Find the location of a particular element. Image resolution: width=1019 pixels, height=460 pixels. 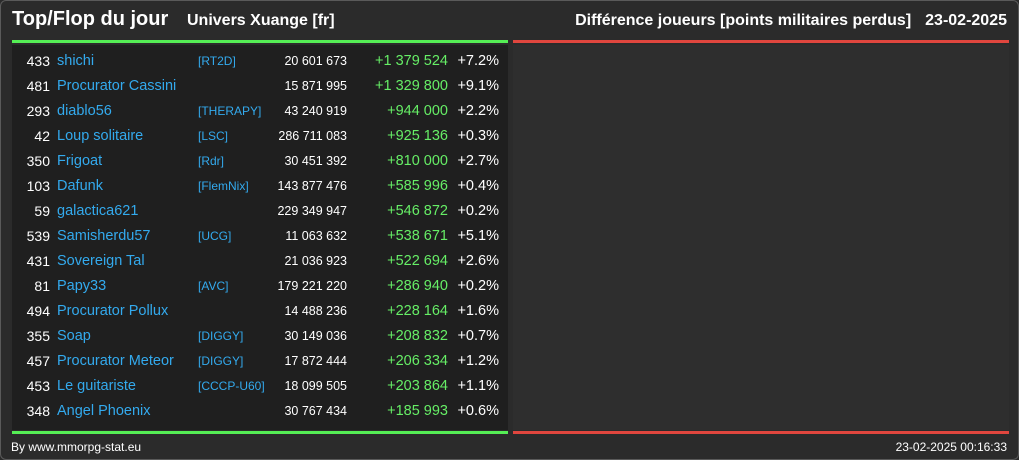

player-name-link: Procurator Cassini is located at coordinates (117, 86).